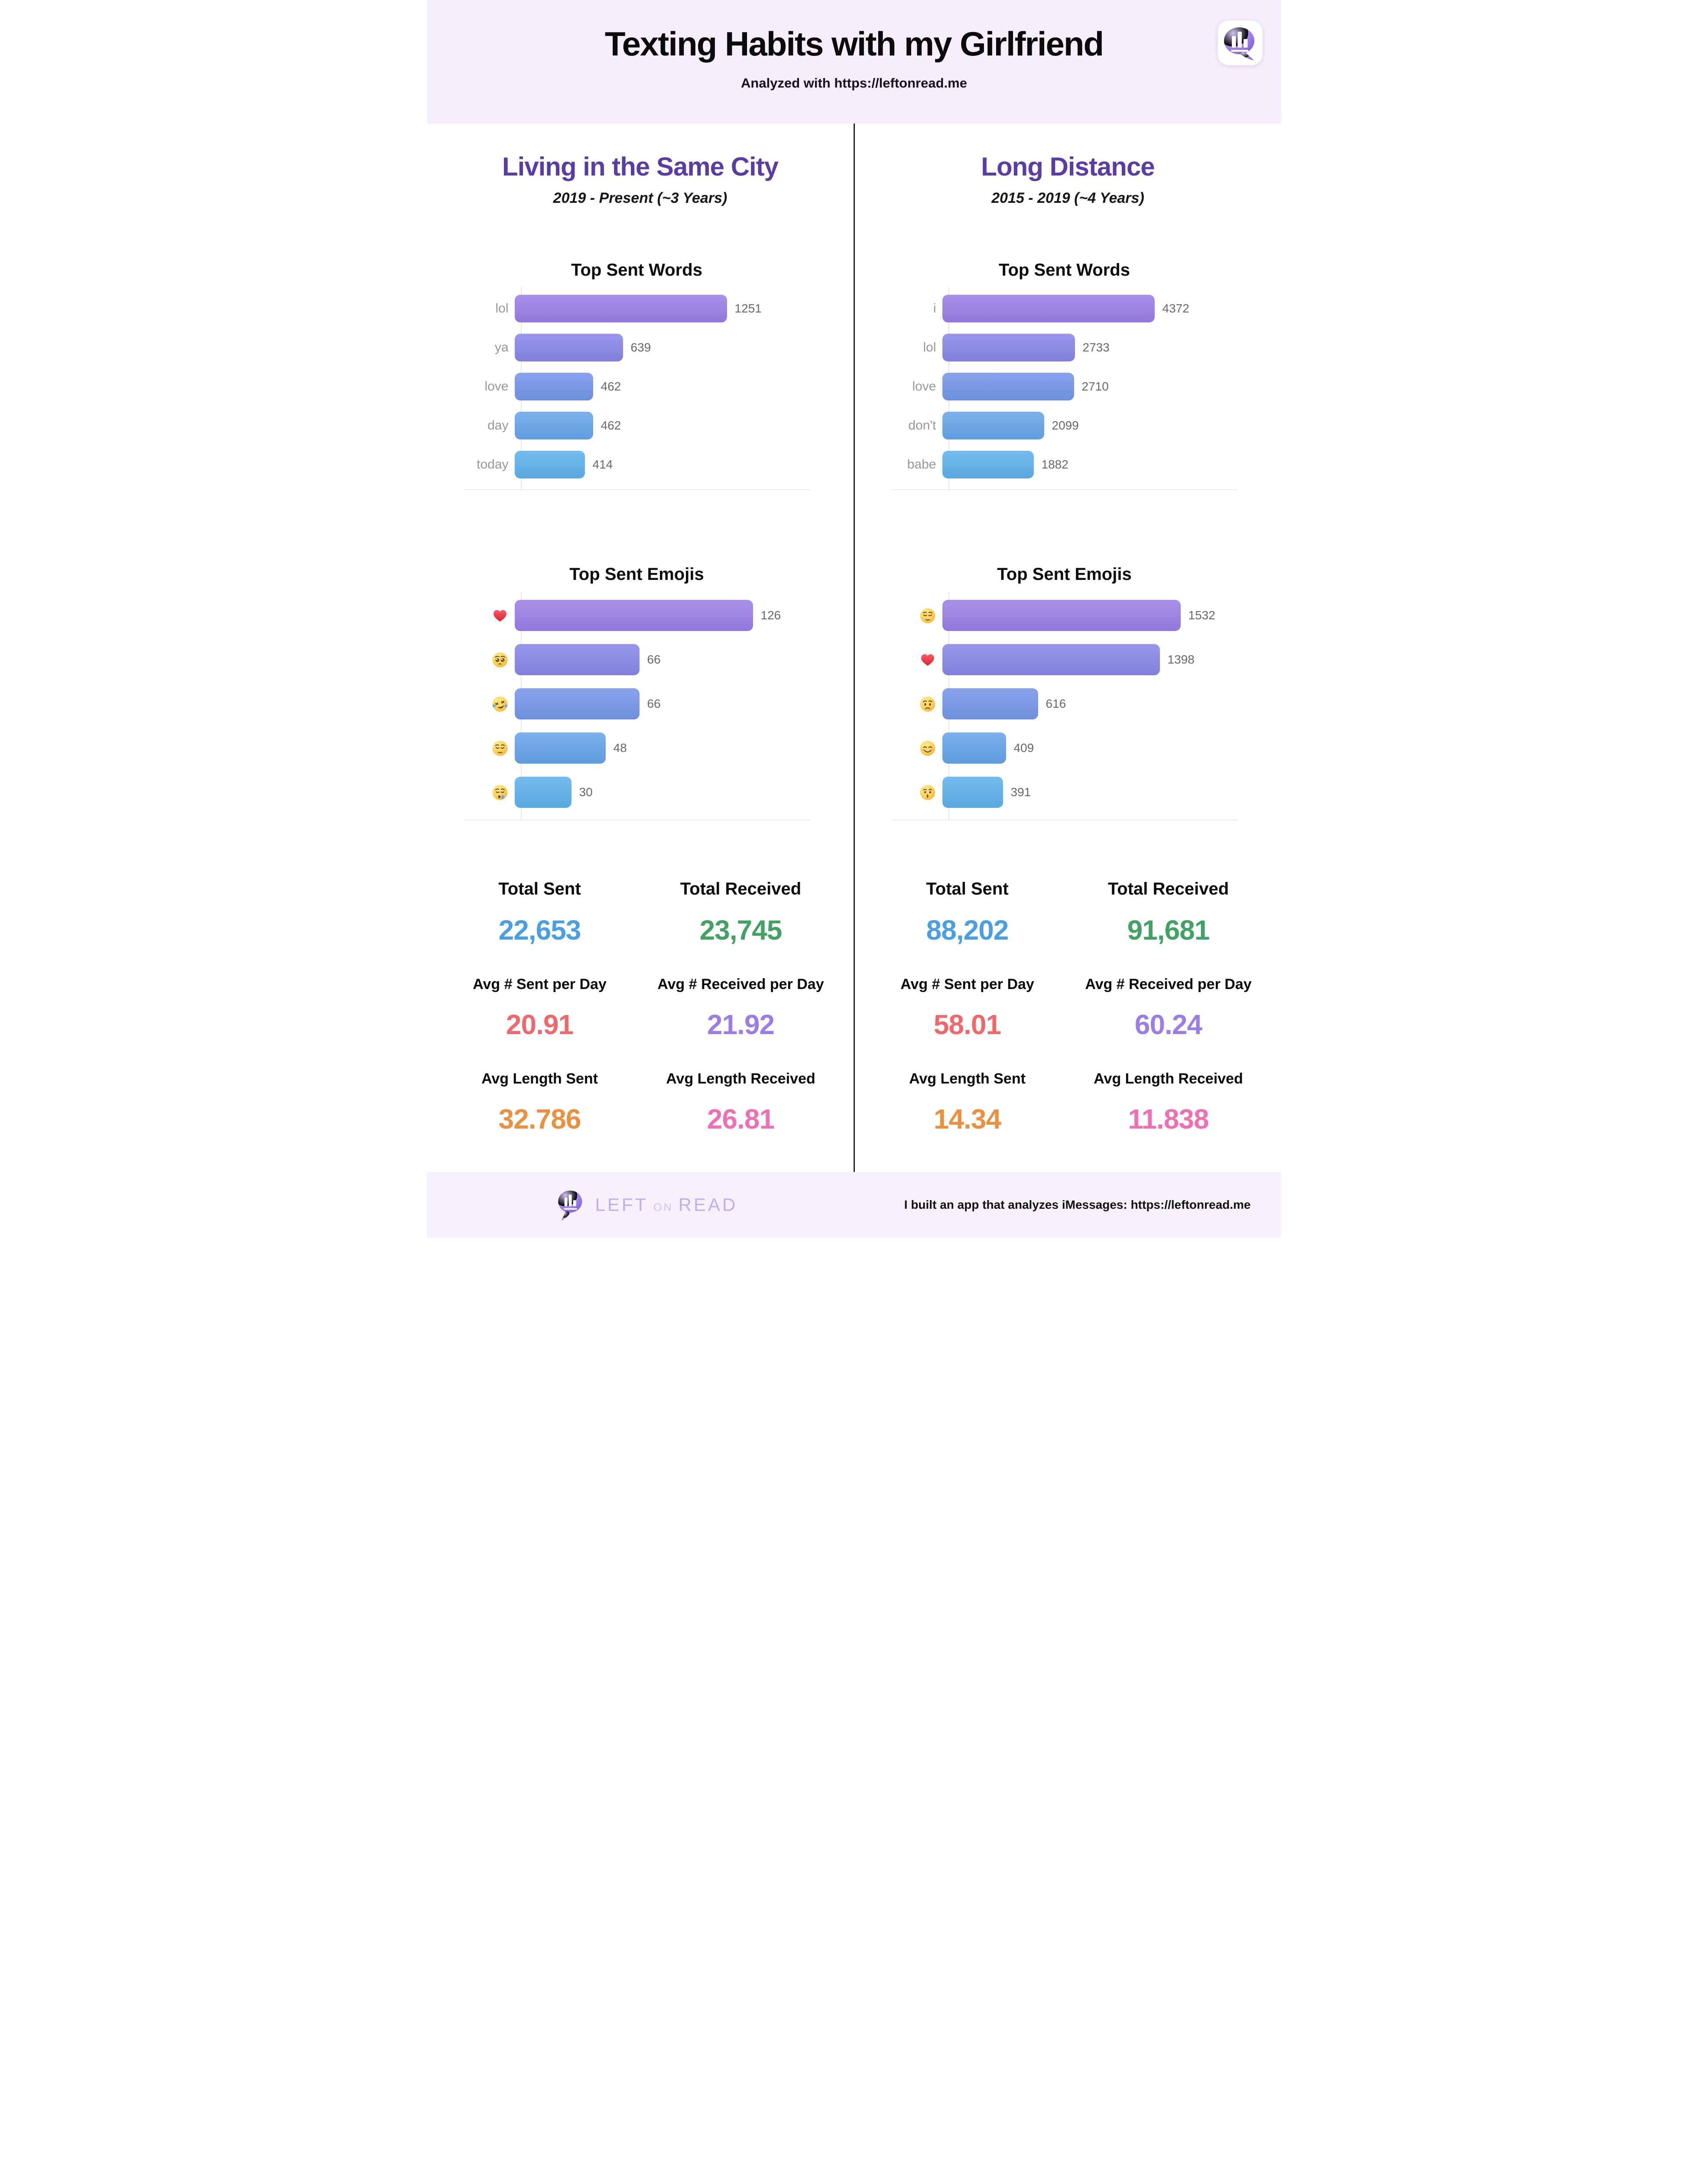  Describe the element at coordinates (620, 748) in the screenshot. I see `bar-value: 48` at that location.